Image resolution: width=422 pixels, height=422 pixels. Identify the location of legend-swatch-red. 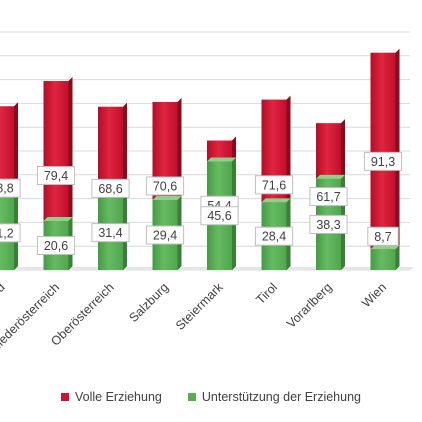
(65, 397).